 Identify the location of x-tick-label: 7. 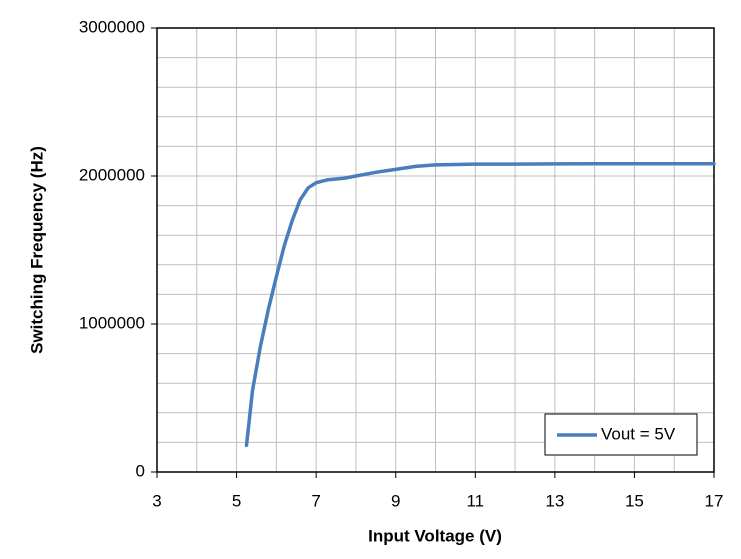
(315, 500).